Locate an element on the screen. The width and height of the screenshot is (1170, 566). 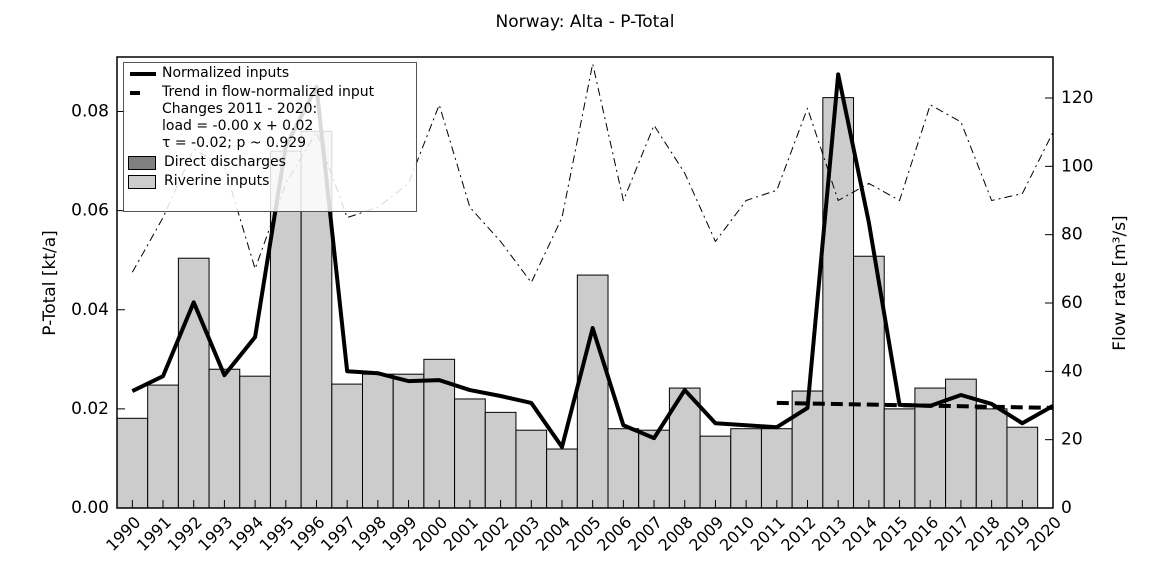
x-tick-label: 2019 is located at coordinates (1013, 534).